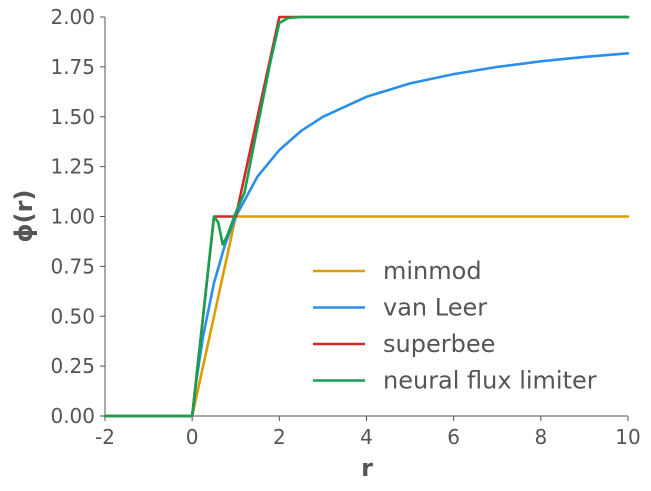 The height and width of the screenshot is (491, 651). I want to click on x-tick-label: 6, so click(453, 437).